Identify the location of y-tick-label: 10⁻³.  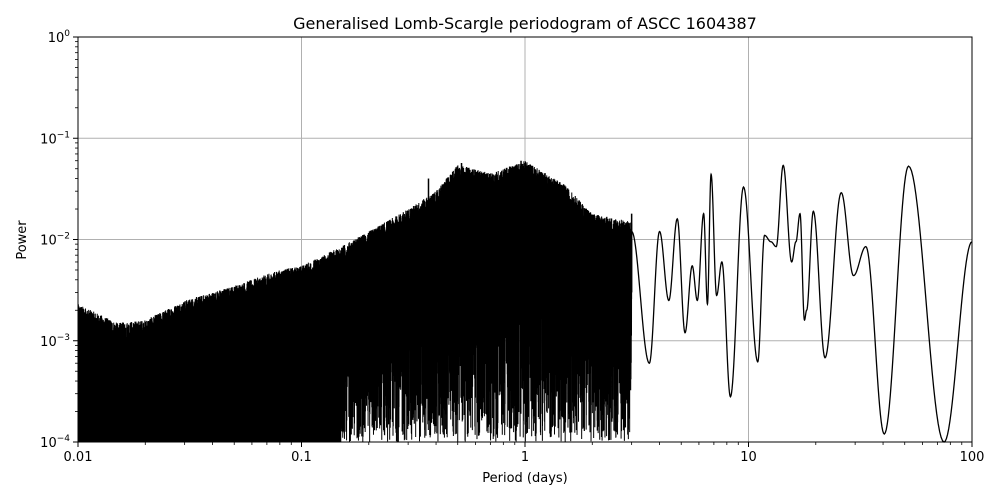
(55, 341).